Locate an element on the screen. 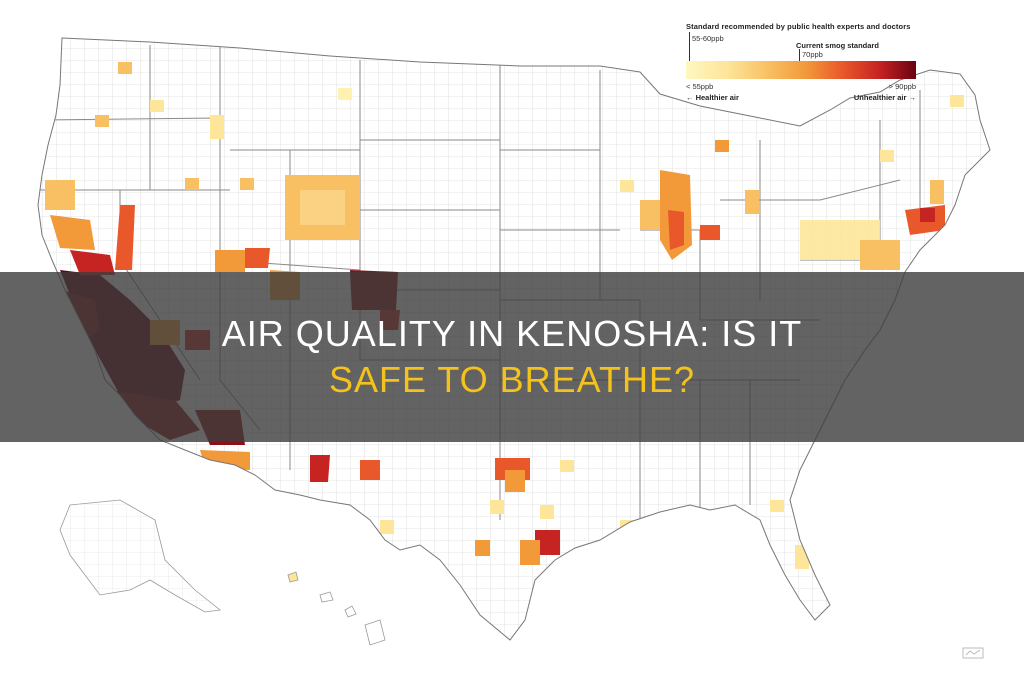  title-line-2: SAFE TO BREATHE? is located at coordinates (512, 379).